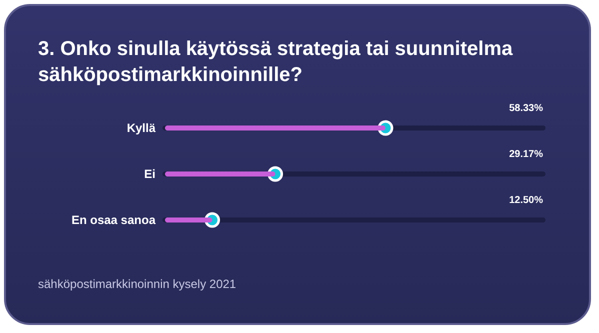  What do you see at coordinates (526, 108) in the screenshot?
I see `data-label: 58.33%` at bounding box center [526, 108].